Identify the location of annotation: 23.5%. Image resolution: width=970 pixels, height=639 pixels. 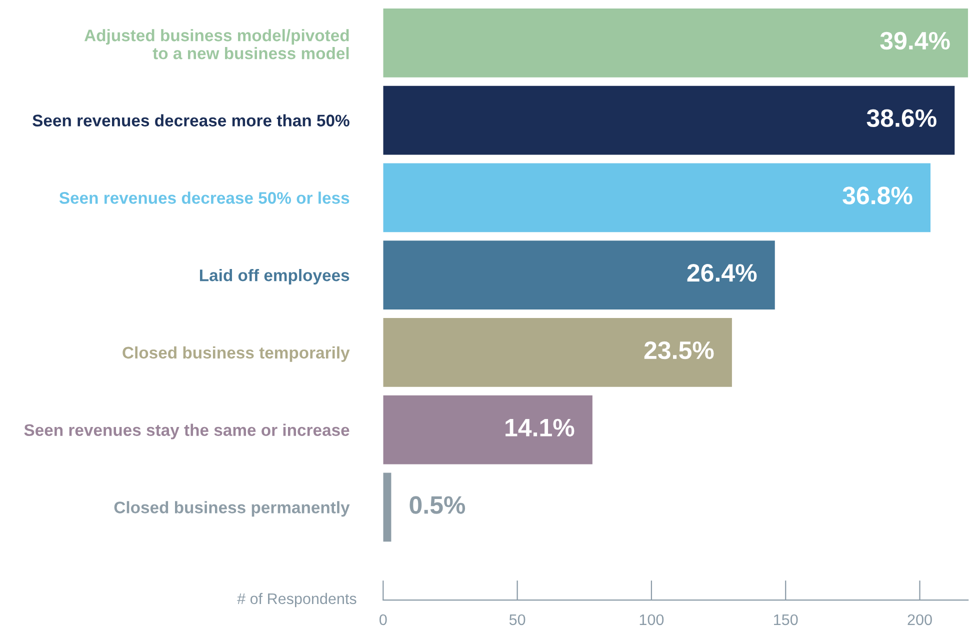
(679, 350).